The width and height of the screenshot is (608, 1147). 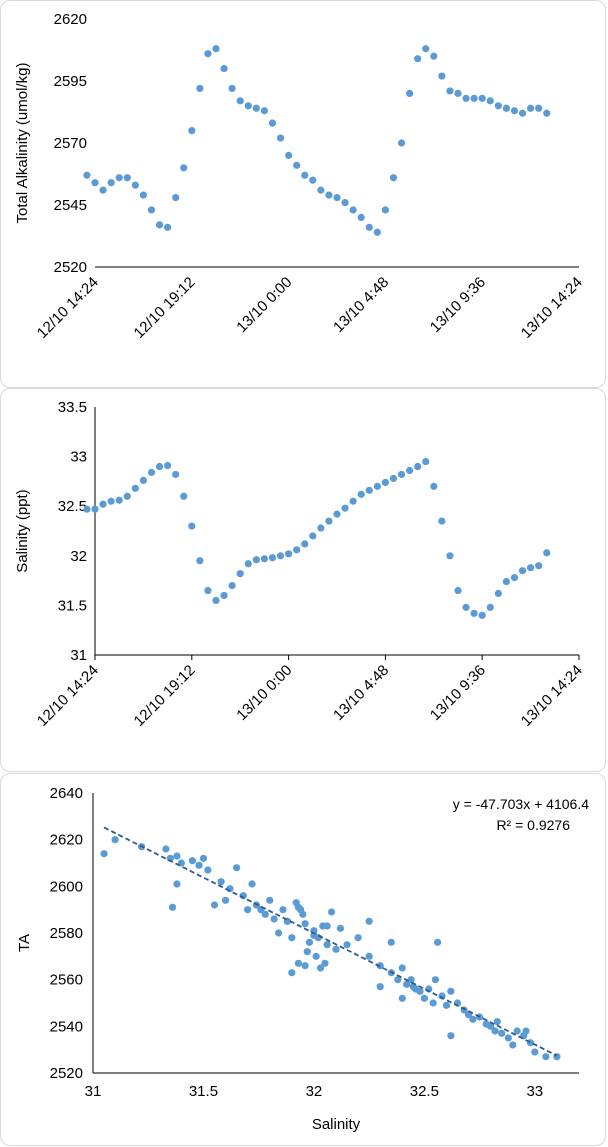 I want to click on x-tick-label: 32.5, so click(x=424, y=1091).